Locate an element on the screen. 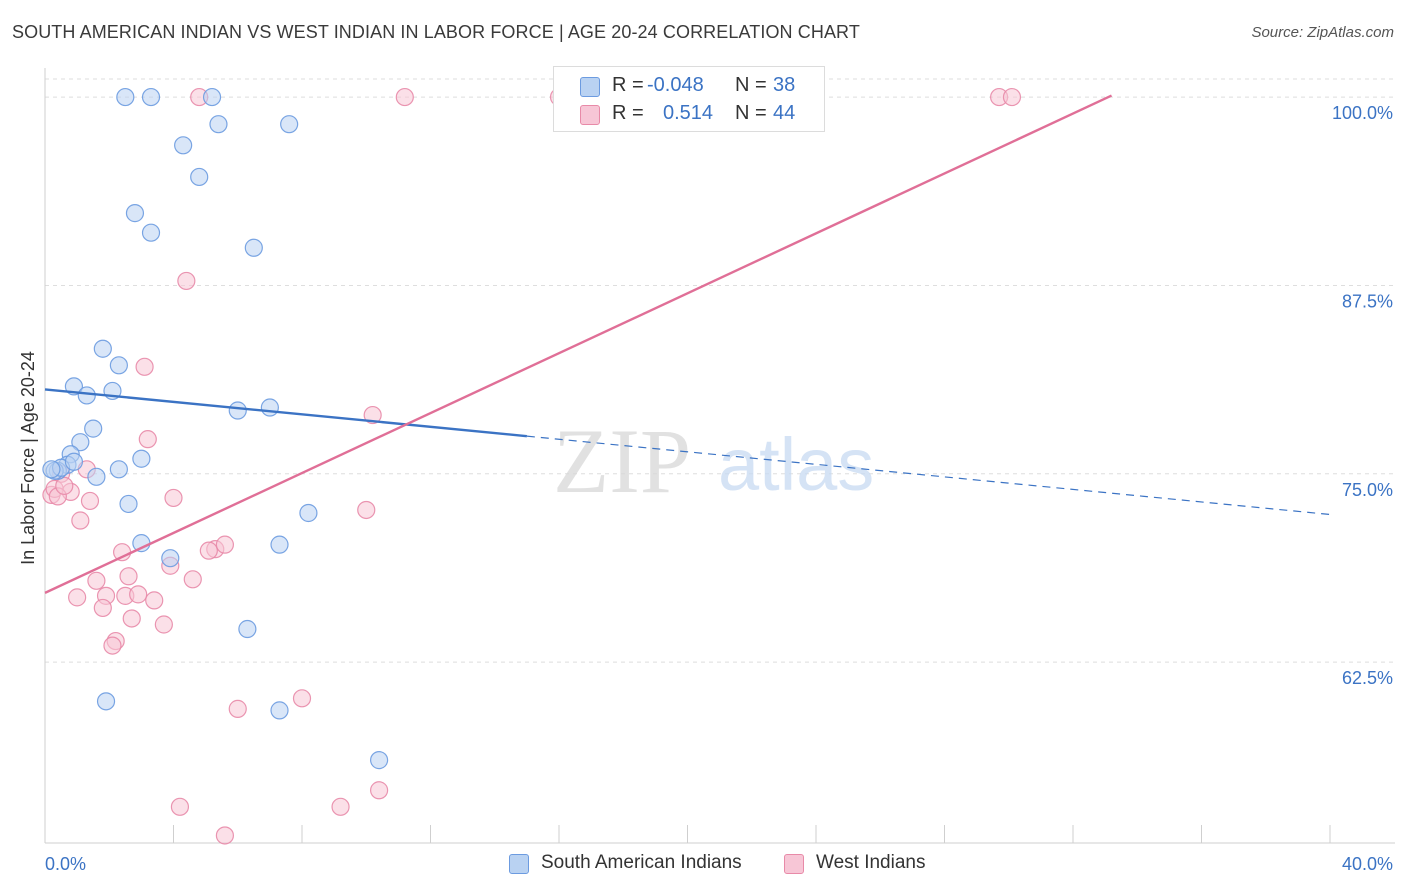 The image size is (1406, 892). watermark-atlas: atlas is located at coordinates (796, 464).